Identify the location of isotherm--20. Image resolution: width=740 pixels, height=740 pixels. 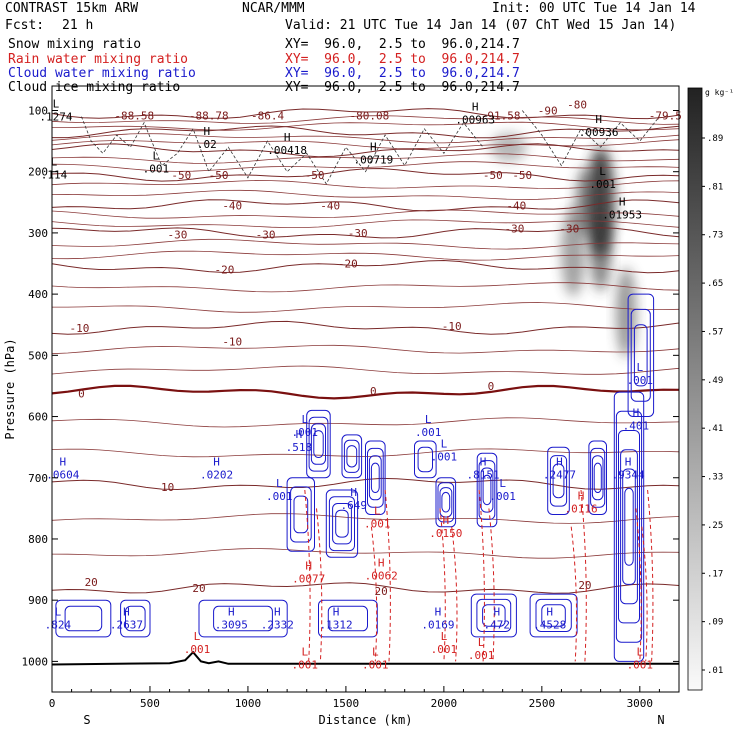
(365, 266).